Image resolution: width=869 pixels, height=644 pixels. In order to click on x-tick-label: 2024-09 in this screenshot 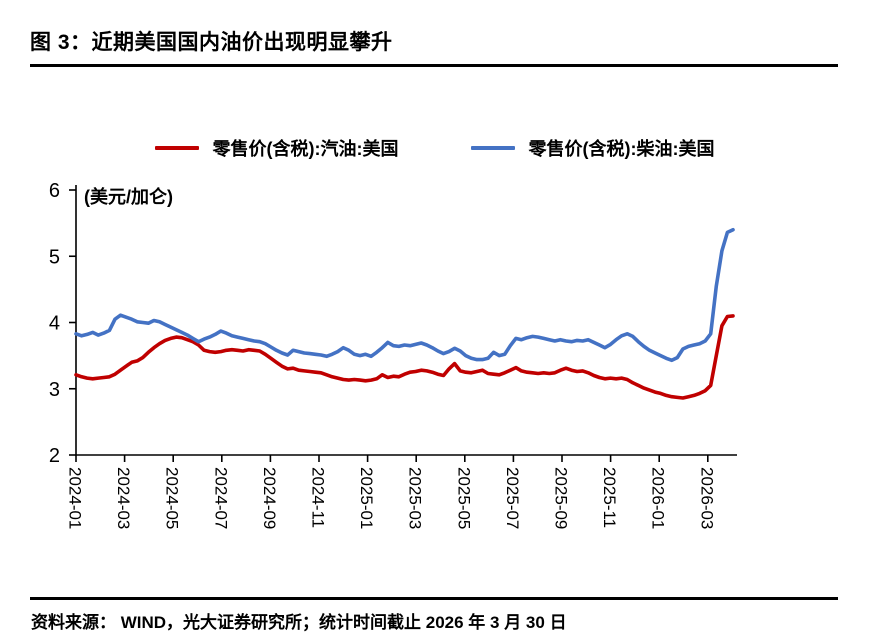, I will do `click(269, 498)`.